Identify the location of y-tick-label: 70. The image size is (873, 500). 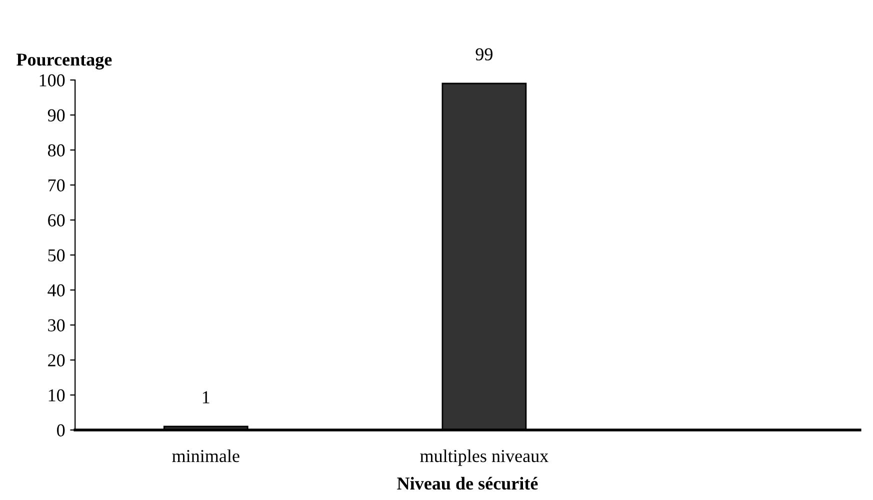
(56, 185).